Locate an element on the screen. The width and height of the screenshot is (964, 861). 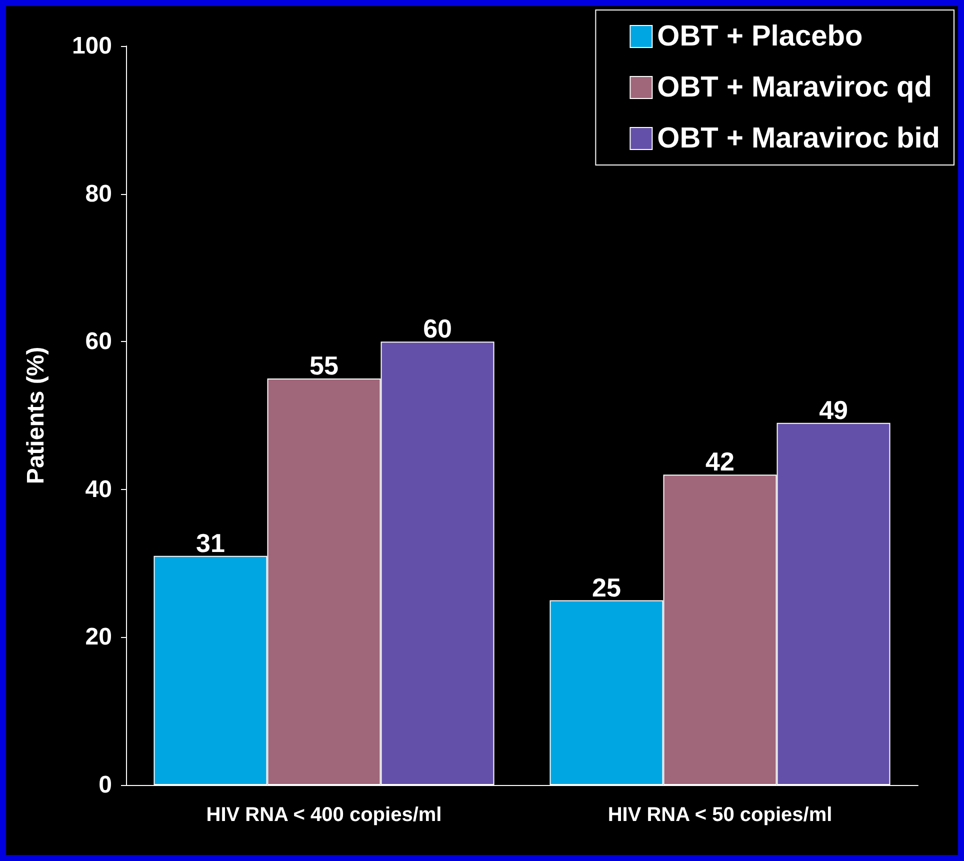
y-tick-label: 40 is located at coordinates (98, 489).